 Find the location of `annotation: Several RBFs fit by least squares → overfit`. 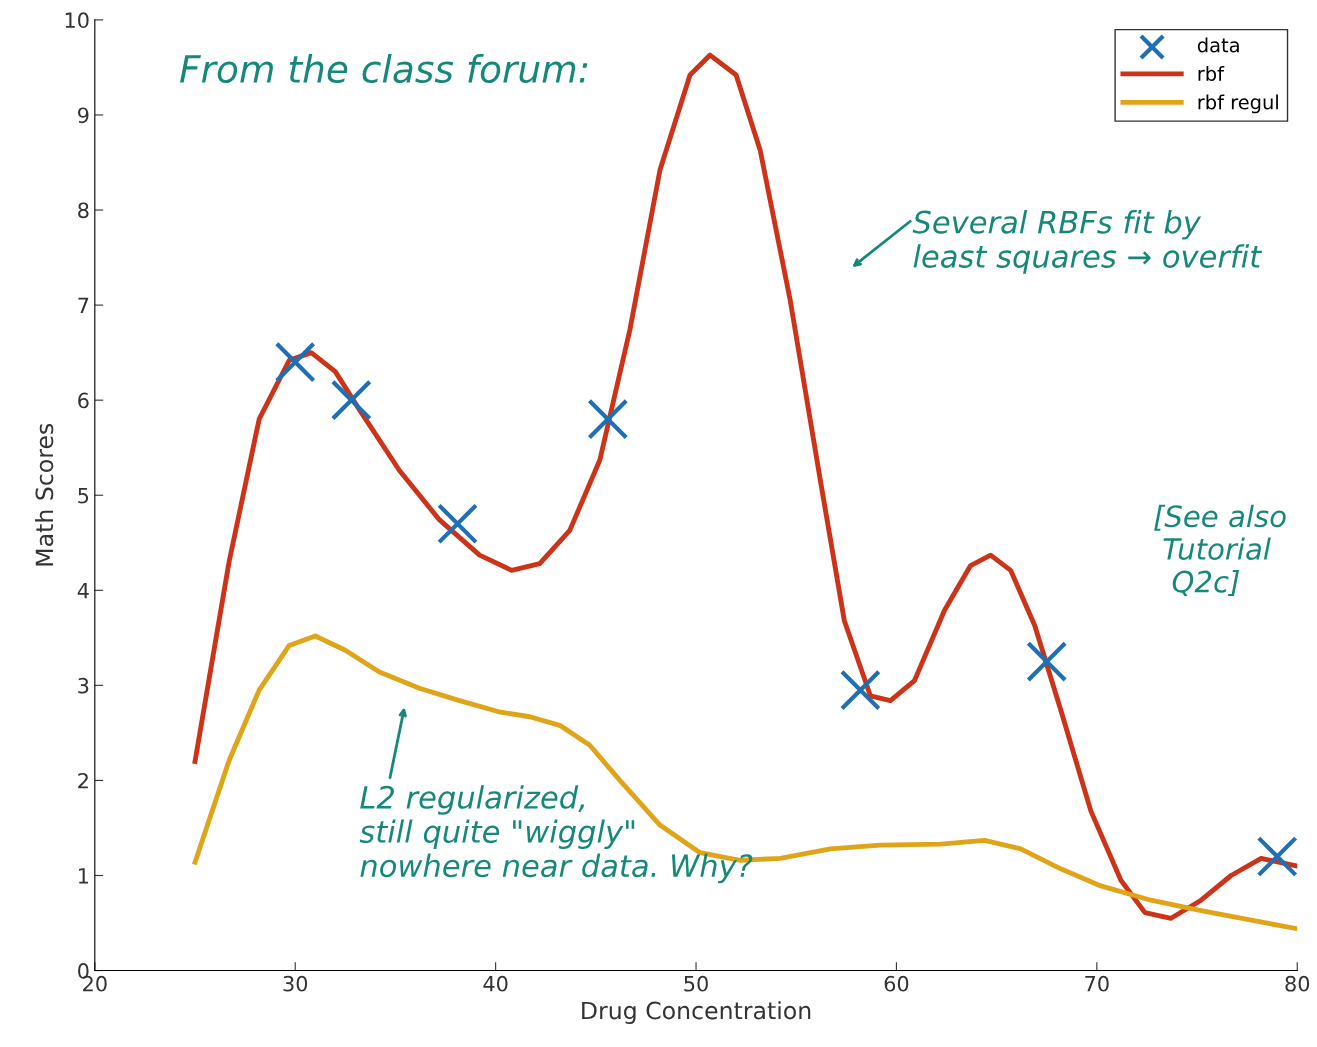

annotation: Several RBFs fit by least squares → overfit is located at coordinates (1087, 242).